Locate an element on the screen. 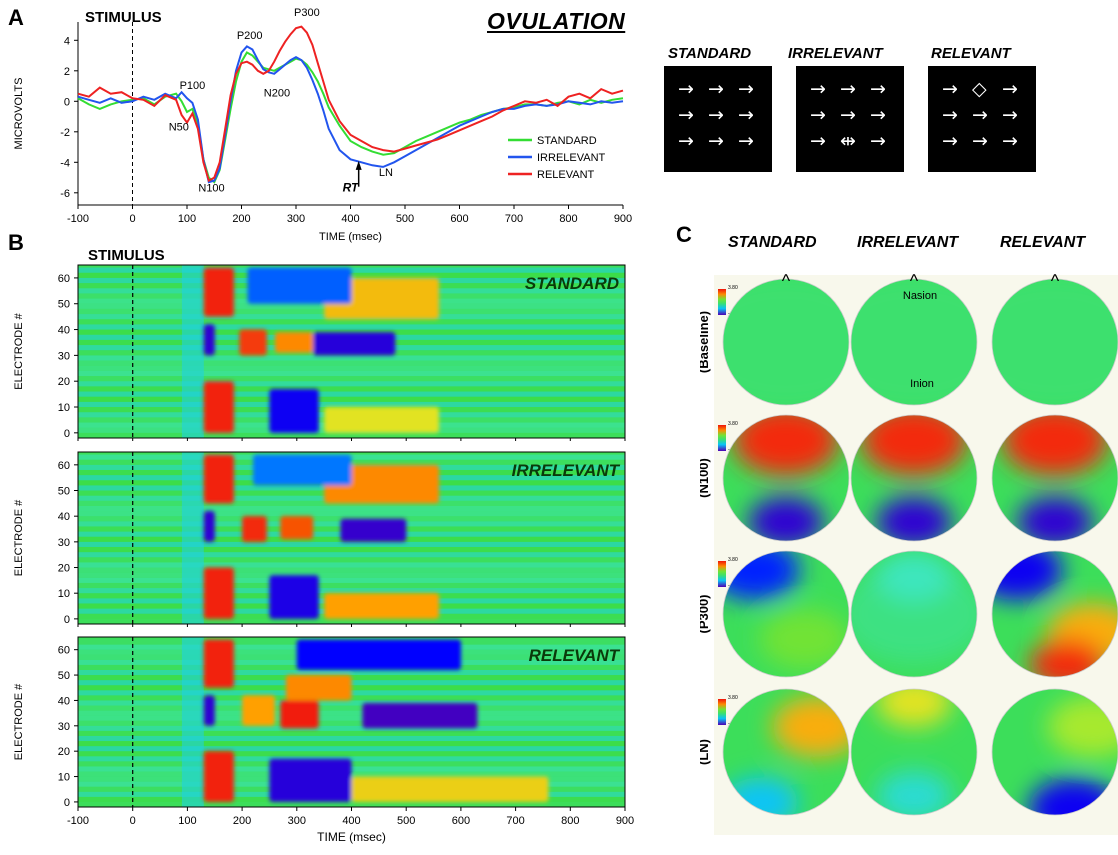  erp-x-tick-label: -100 is located at coordinates (78, 219).